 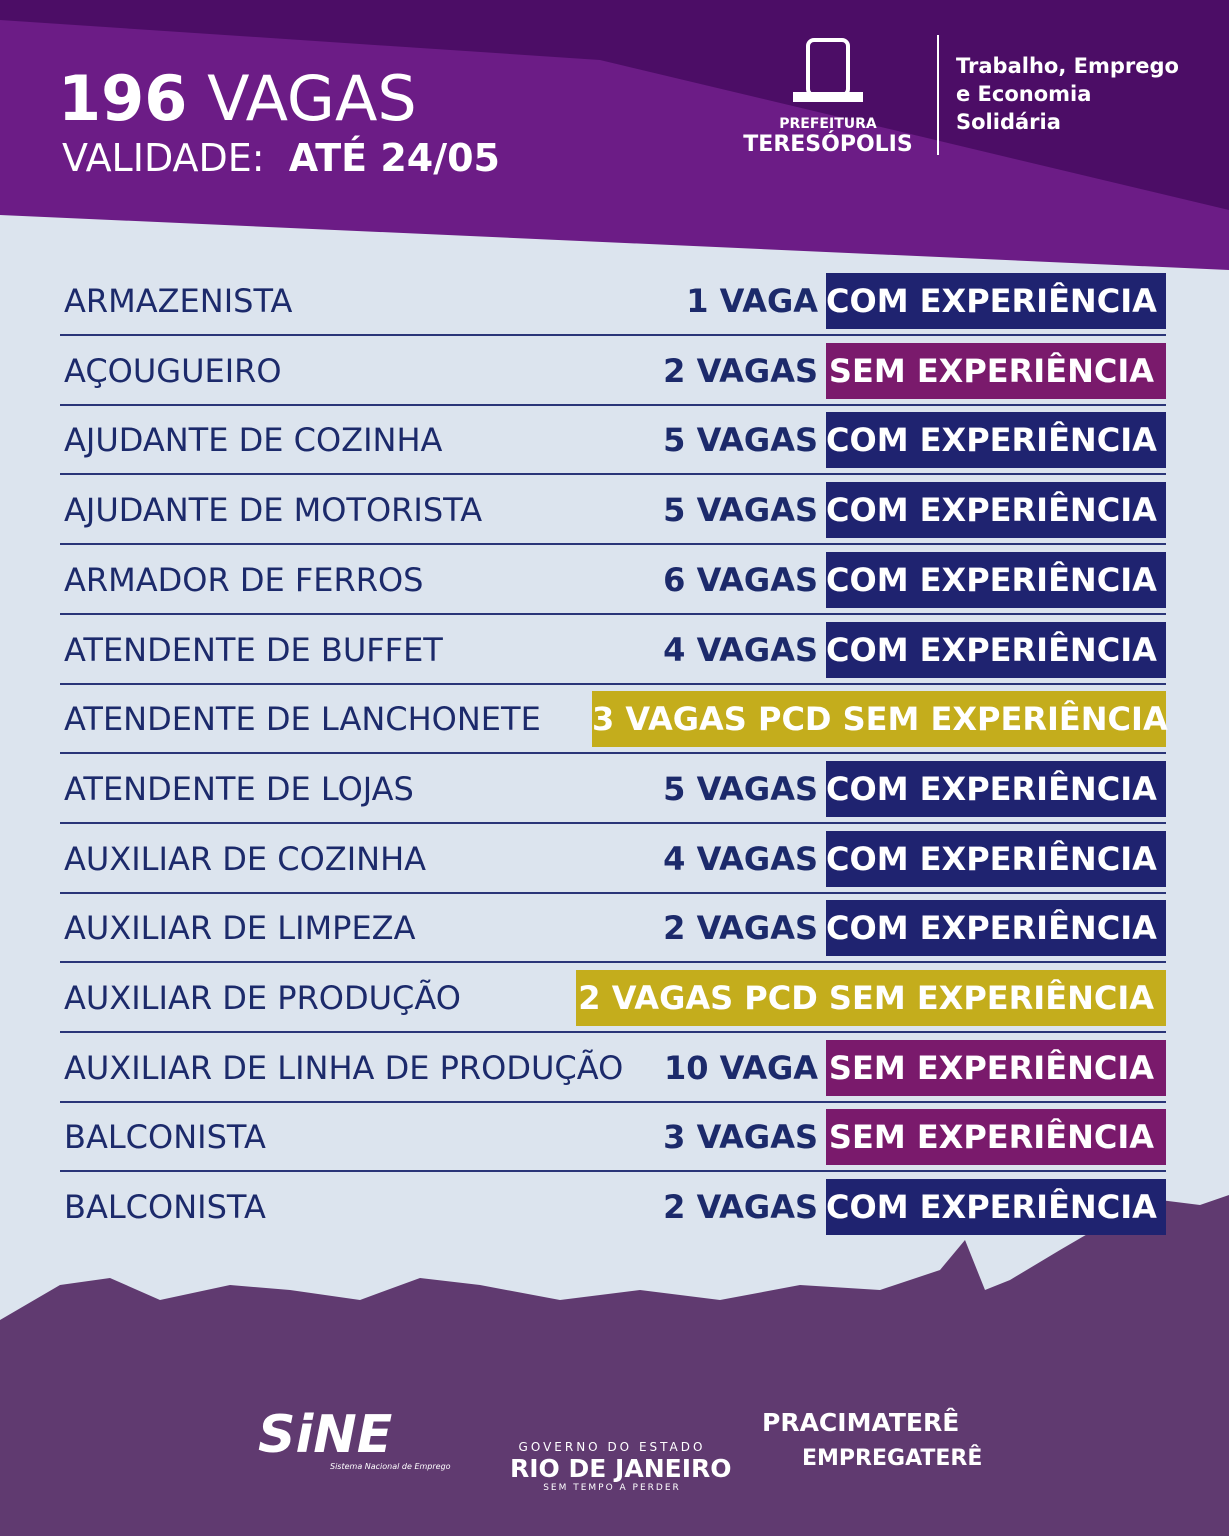 I want to click on role: AUXILIAR DE LINHA DE PRODUÇÃO, so click(x=344, y=1067).